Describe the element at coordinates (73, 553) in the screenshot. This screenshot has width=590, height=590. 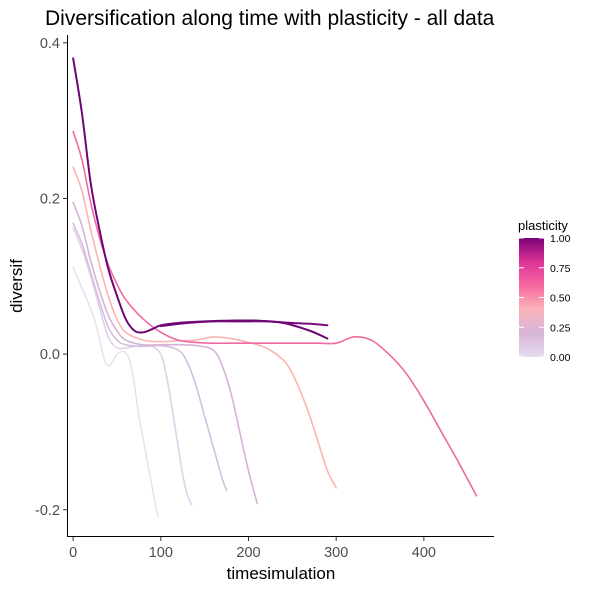
I see `x-tick-label: 0` at that location.